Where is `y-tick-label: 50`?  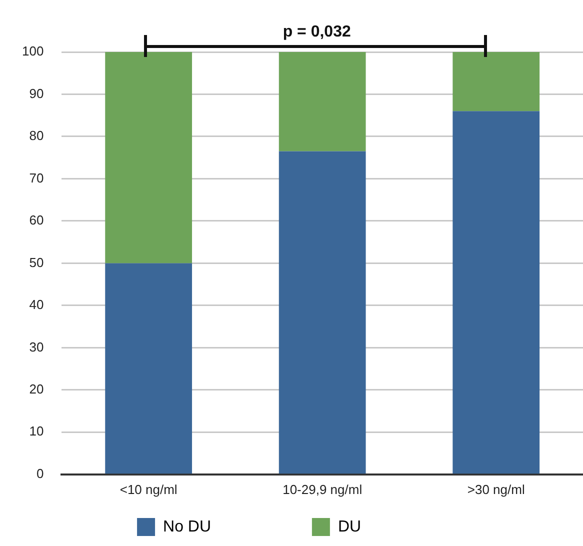
y-tick-label: 50 is located at coordinates (36, 262).